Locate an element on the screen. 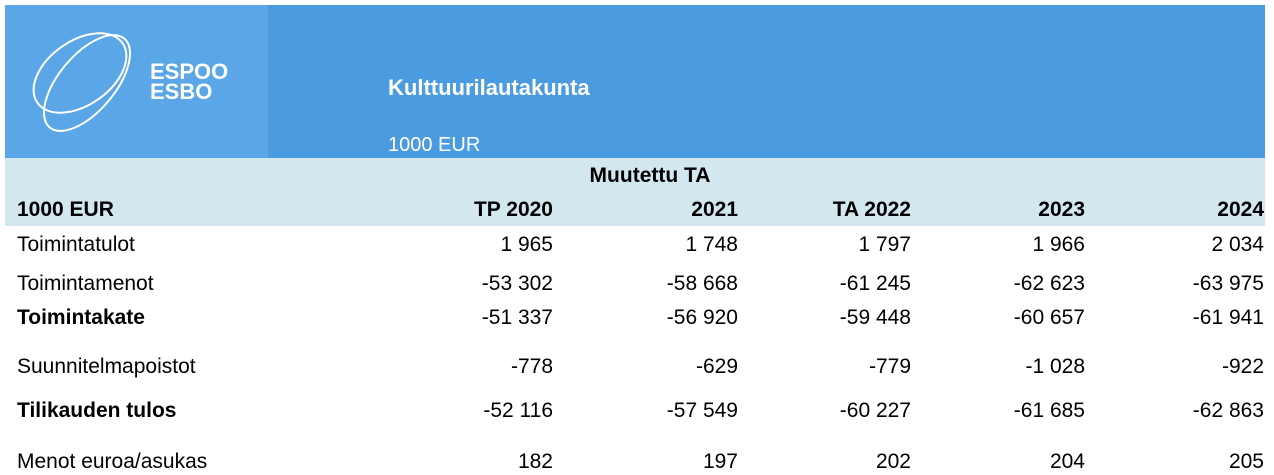 The image size is (1274, 475). cell: 1 965 is located at coordinates (526, 244).